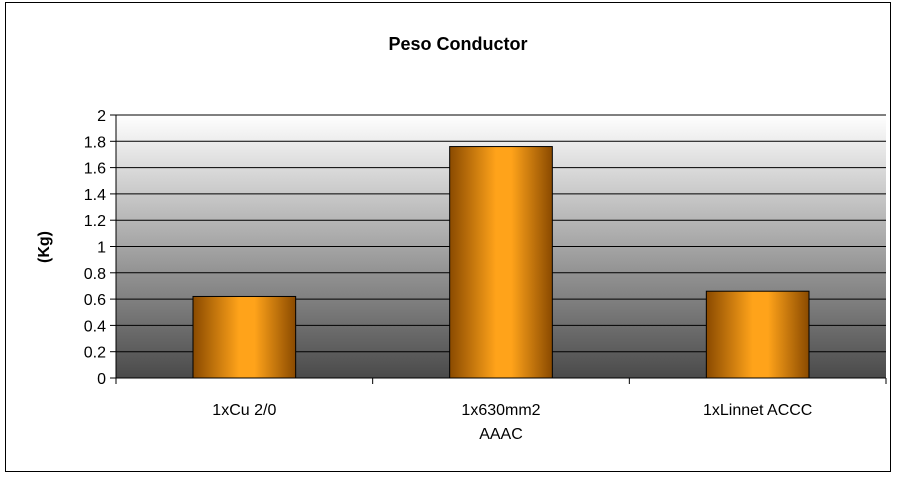  Describe the element at coordinates (500, 410) in the screenshot. I see `x-tick-label: 1x630mm2` at that location.